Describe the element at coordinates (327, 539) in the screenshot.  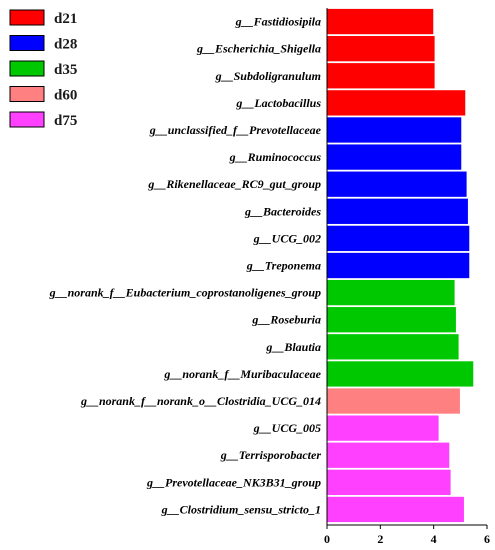
I see `x-tick-label: 0` at that location.